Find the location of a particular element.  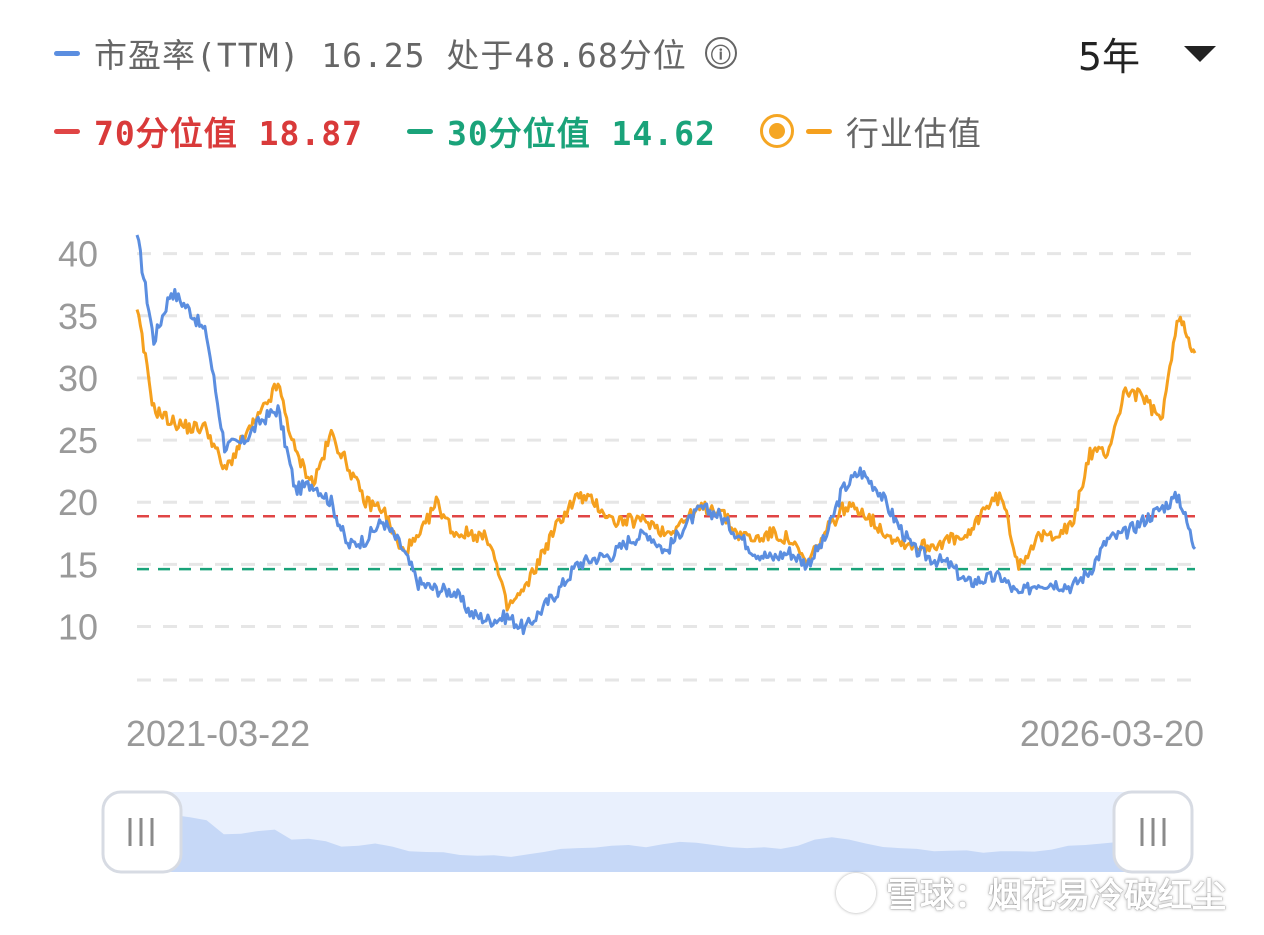

p30-legend-swatch is located at coordinates (419, 131).